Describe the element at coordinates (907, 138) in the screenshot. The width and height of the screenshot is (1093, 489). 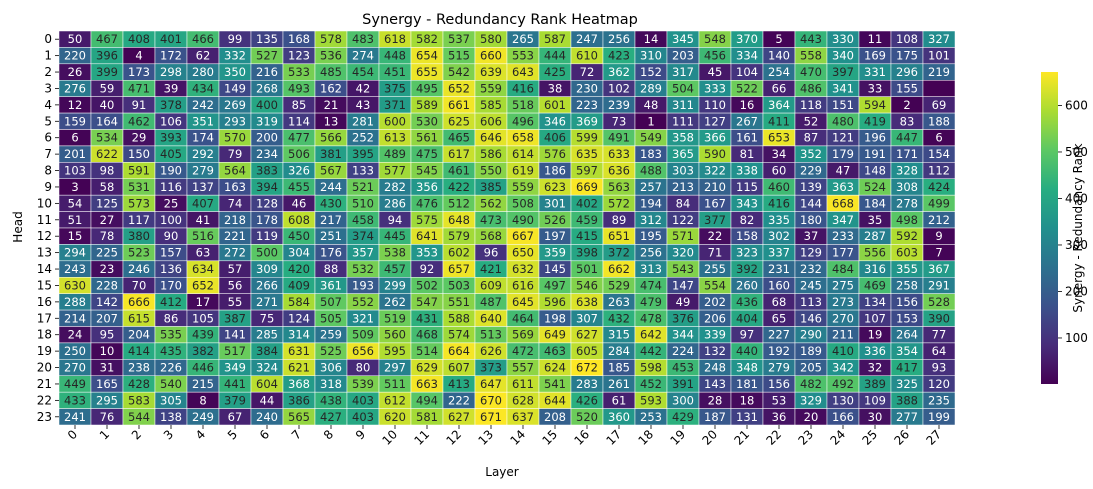
I see `cell-value: 447` at that location.